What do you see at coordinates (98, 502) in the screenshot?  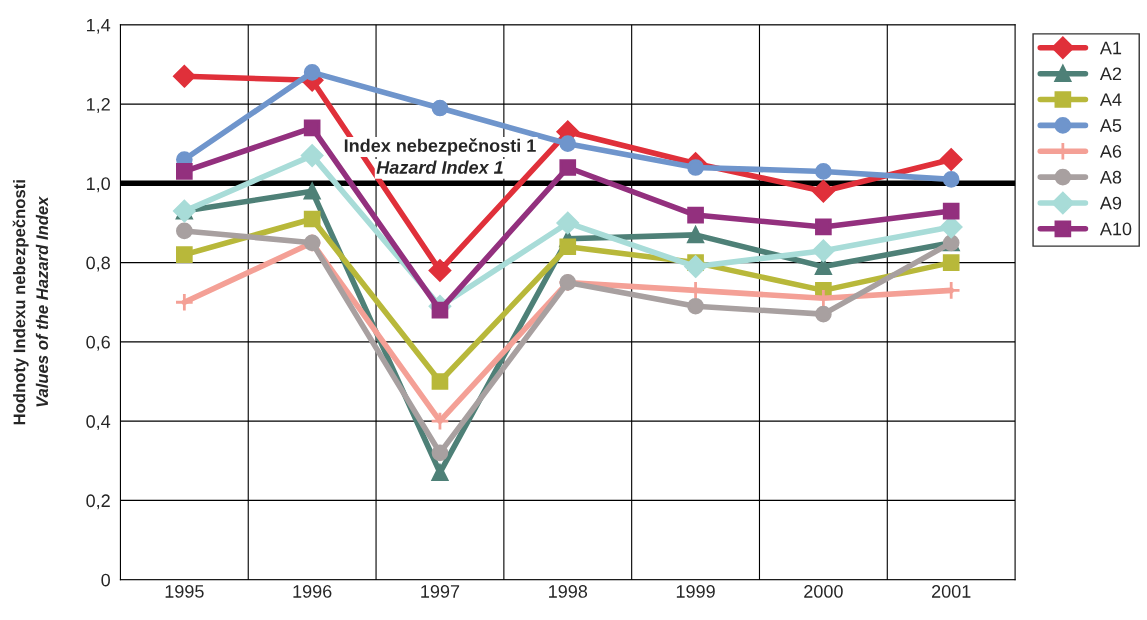 I see `y-tick-label: 0,2` at bounding box center [98, 502].